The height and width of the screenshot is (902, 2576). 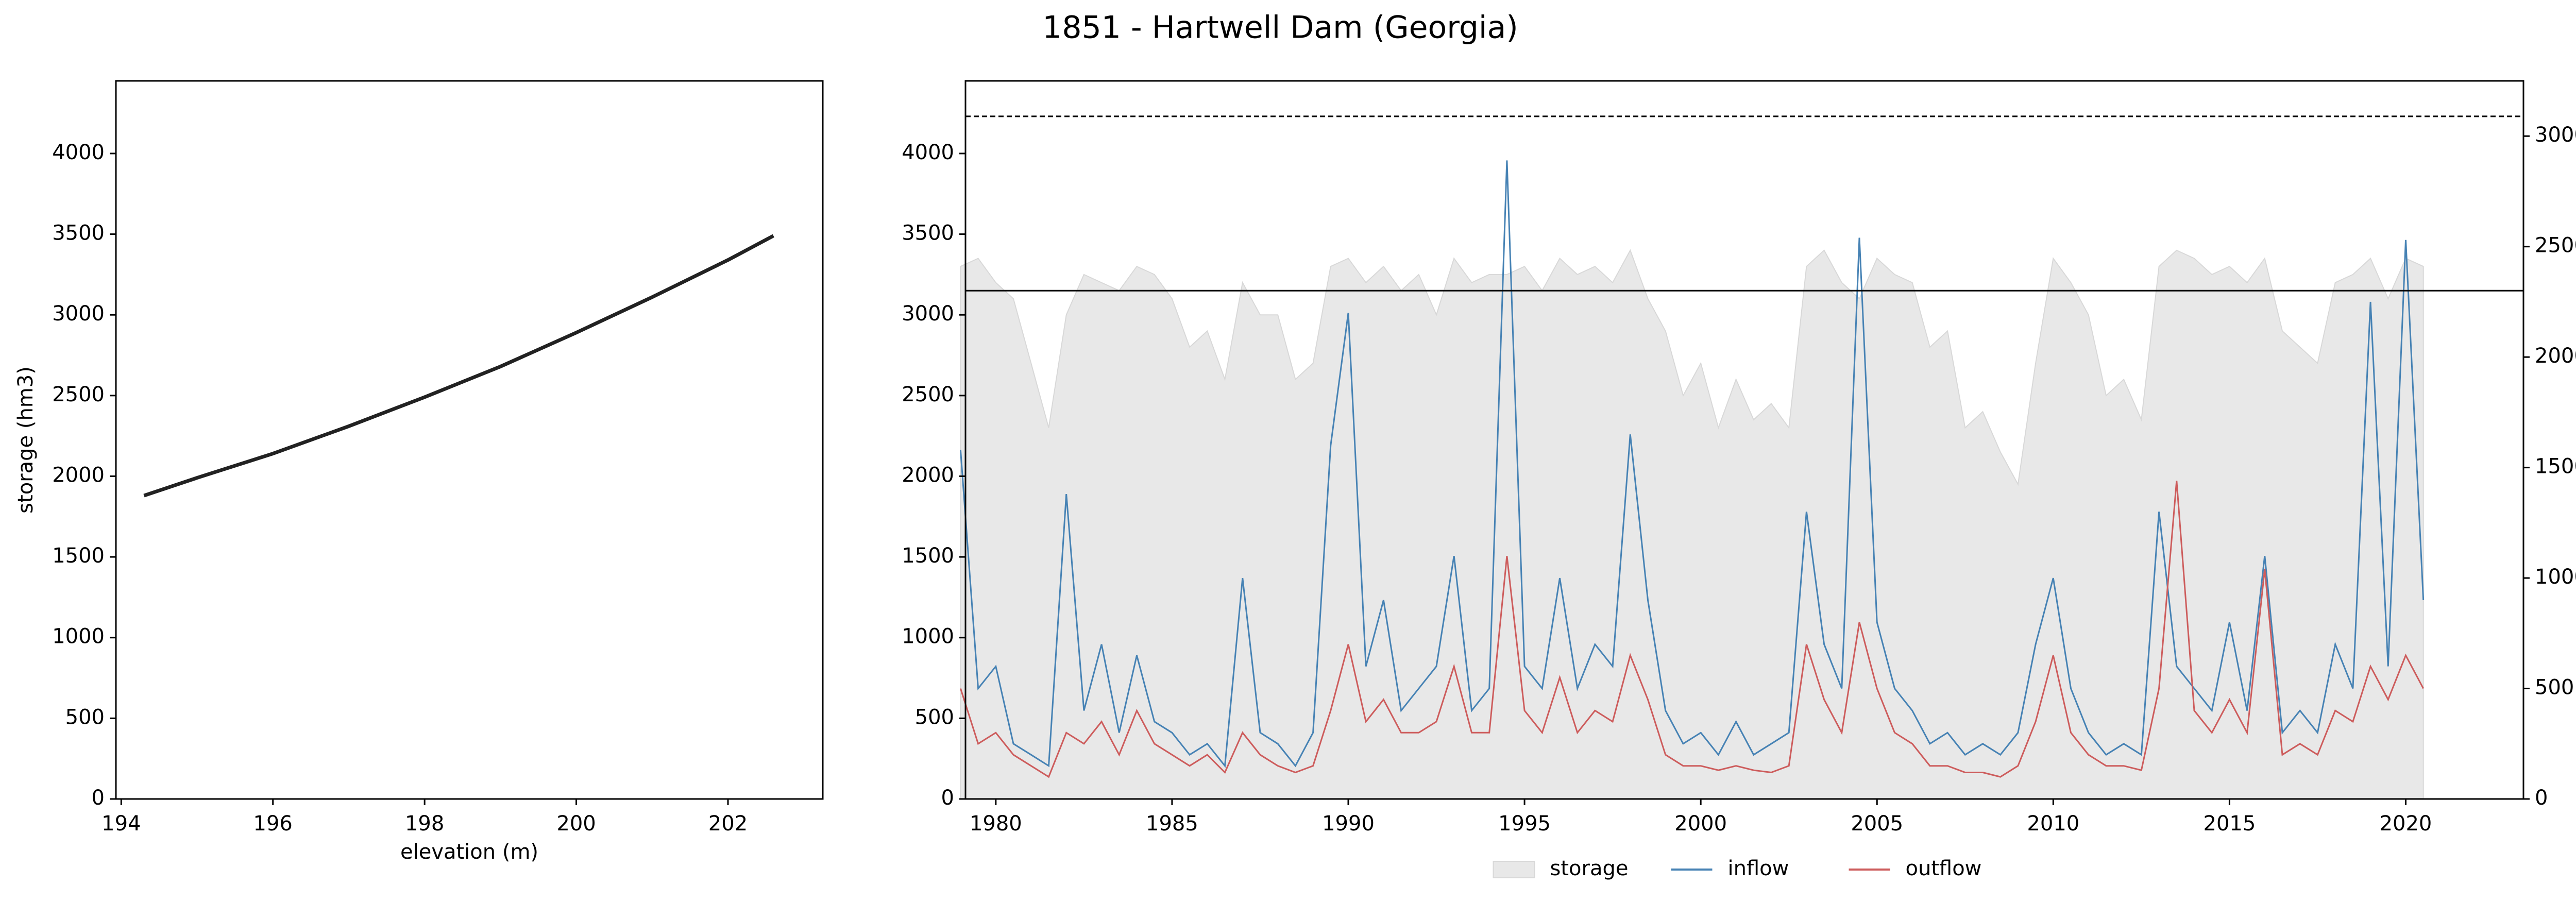 I want to click on y2-tick-label: 1000, so click(x=2555, y=577).